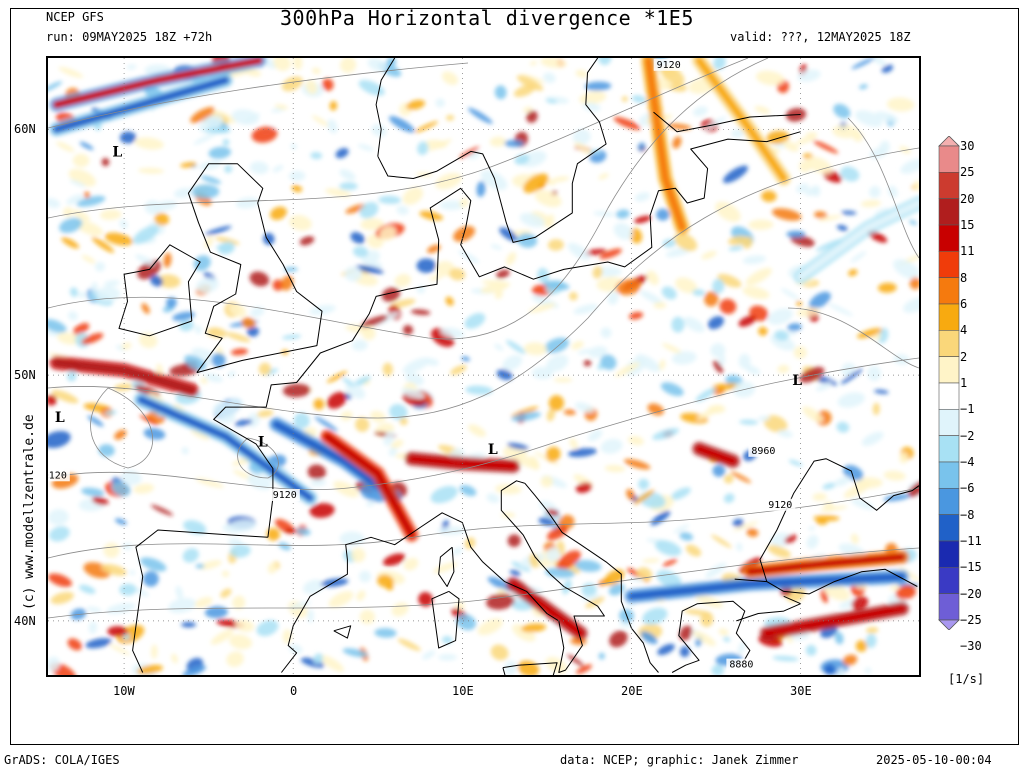  What do you see at coordinates (763, 451) in the screenshot?
I see `contour-value-label: 8960` at bounding box center [763, 451].